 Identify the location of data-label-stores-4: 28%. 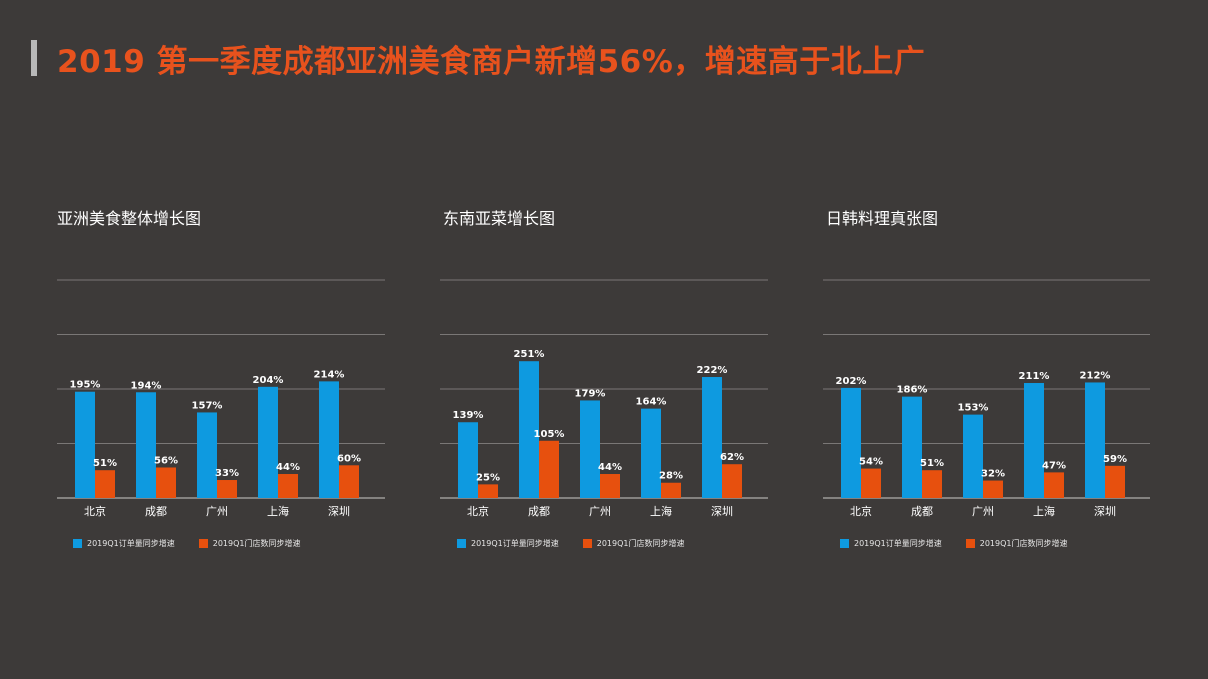
(671, 476).